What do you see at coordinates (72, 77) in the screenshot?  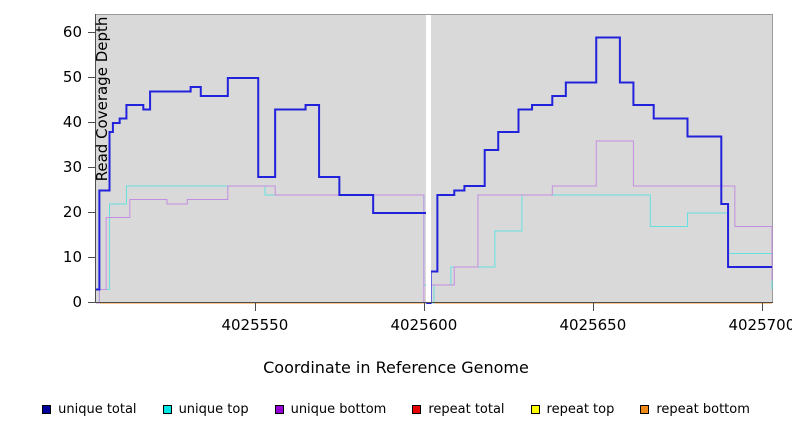 I see `y-tick-label: 50` at bounding box center [72, 77].